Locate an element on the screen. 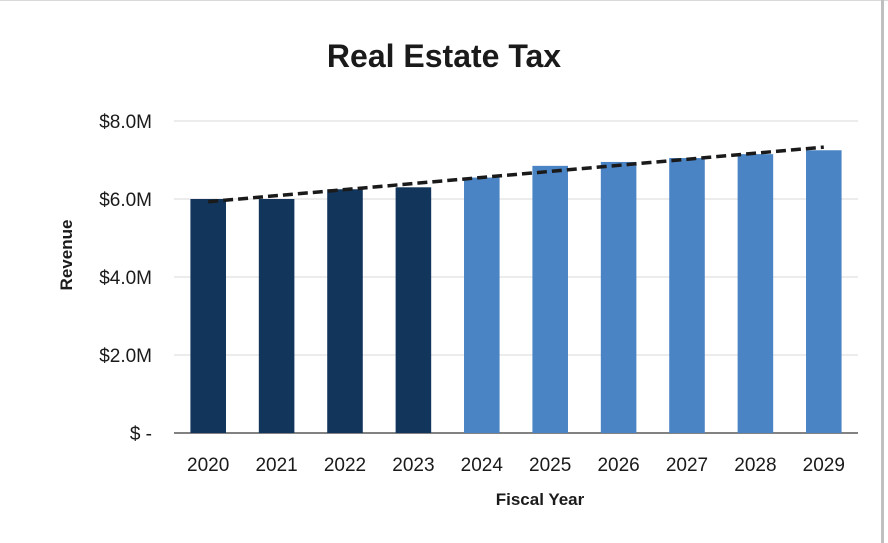  x-tick-labels: 2020 2021 2022 2023 2024 2025 2026 2027 2028 2029 is located at coordinates (516, 465).